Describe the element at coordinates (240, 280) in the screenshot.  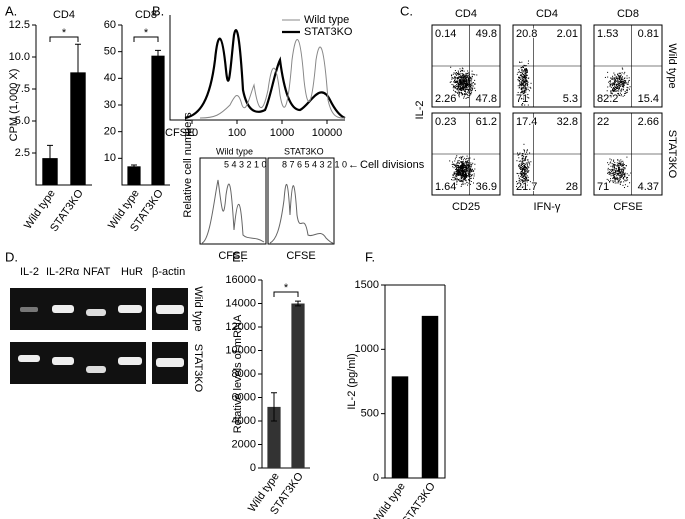
I see `y-tick-label: 16000` at that location.